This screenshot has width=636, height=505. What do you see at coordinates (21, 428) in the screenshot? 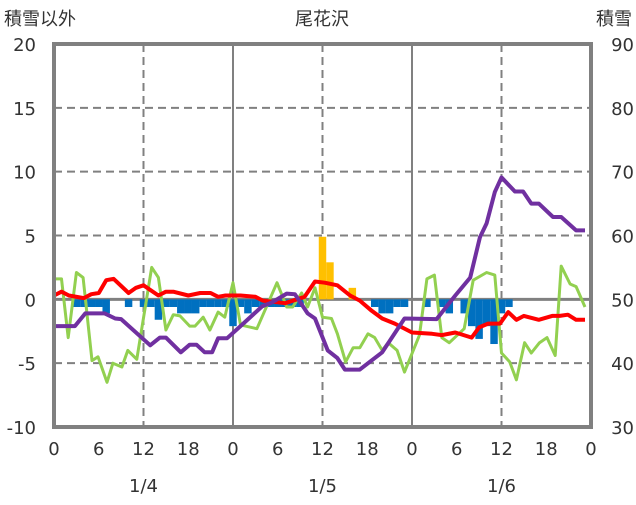
I see `y-tick-left: -10` at bounding box center [21, 428].